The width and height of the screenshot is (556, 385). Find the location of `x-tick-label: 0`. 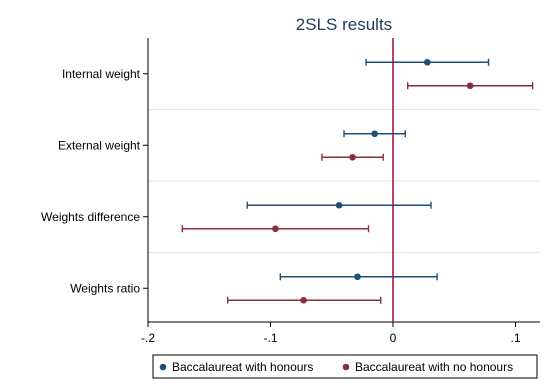

x-tick-label: 0 is located at coordinates (393, 338).